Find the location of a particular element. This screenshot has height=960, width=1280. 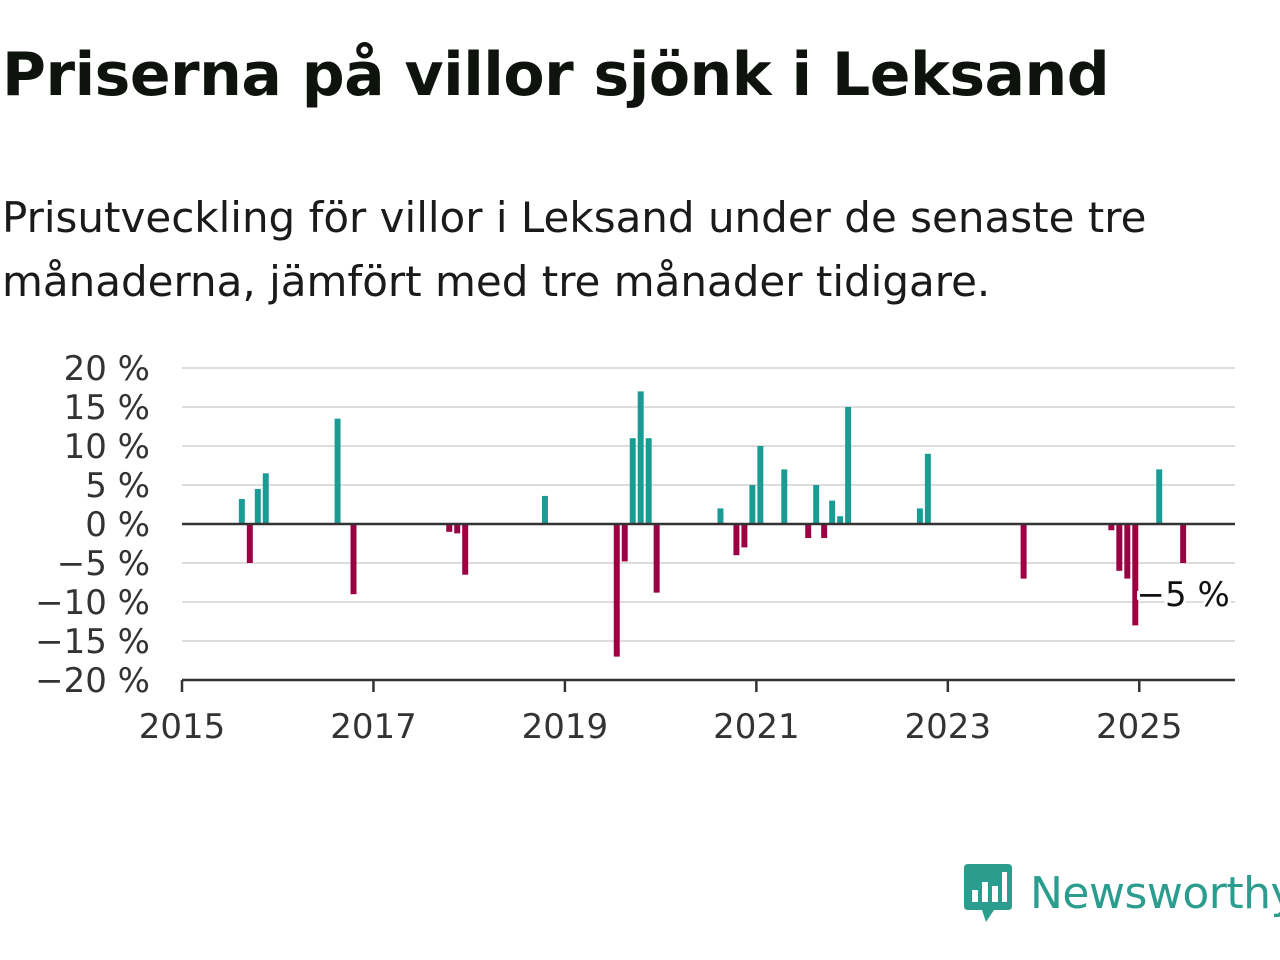

y-tick-label: −10 % is located at coordinates (92, 603).